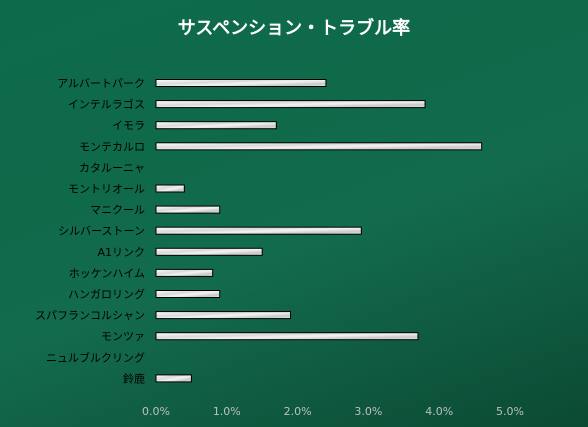 Image resolution: width=588 pixels, height=427 pixels. I want to click on category-label: モンツァ, so click(123, 336).